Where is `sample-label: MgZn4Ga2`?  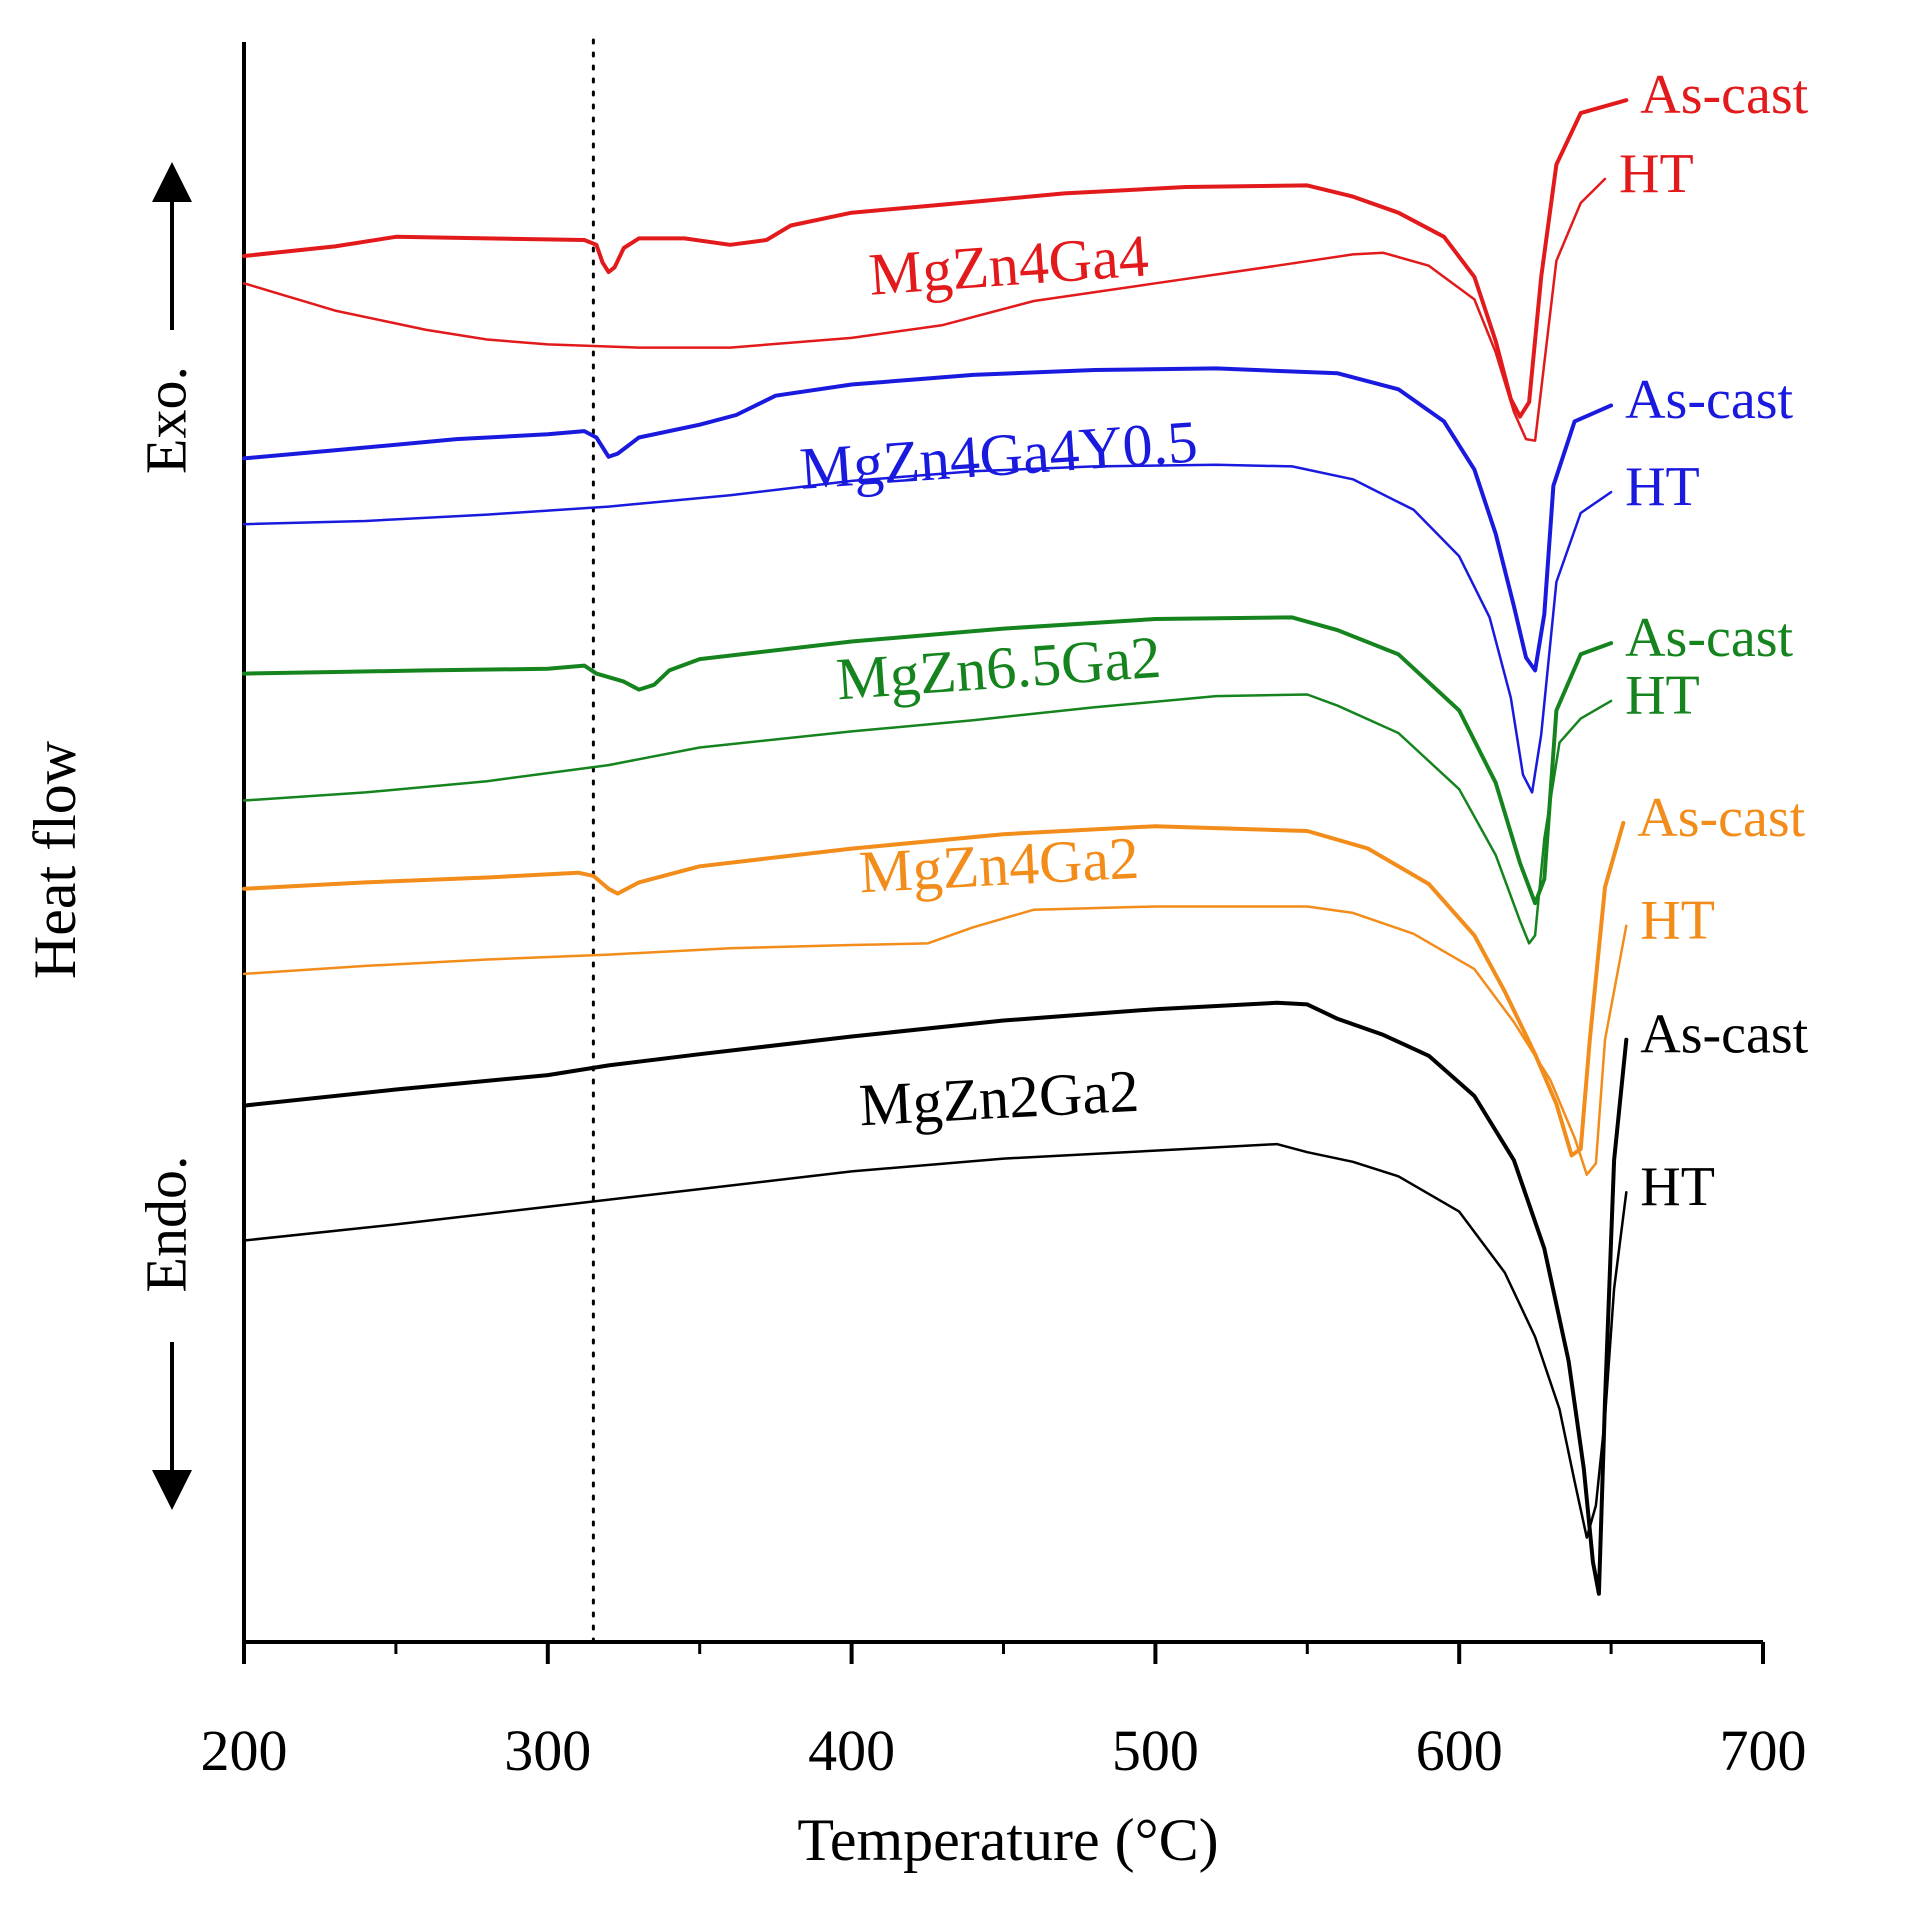
sample-label: MgZn4Ga2 is located at coordinates (998, 865).